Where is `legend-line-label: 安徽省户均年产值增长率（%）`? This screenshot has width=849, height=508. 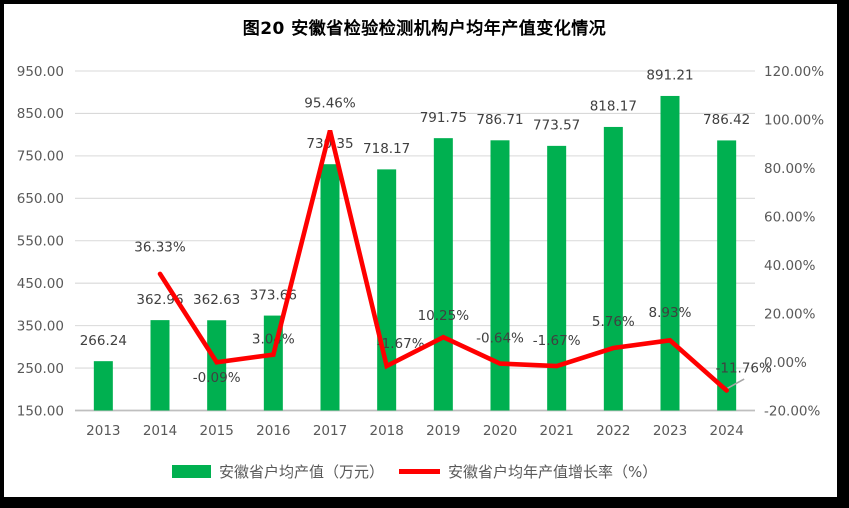
legend-line-label: 安徽省户均年产值增长率（%） is located at coordinates (553, 472).